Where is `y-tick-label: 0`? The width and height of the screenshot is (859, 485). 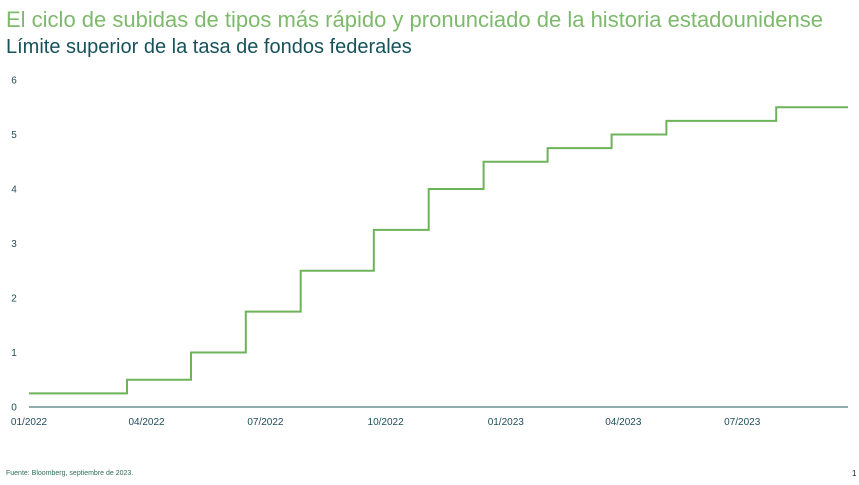 y-tick-label: 0 is located at coordinates (14, 408).